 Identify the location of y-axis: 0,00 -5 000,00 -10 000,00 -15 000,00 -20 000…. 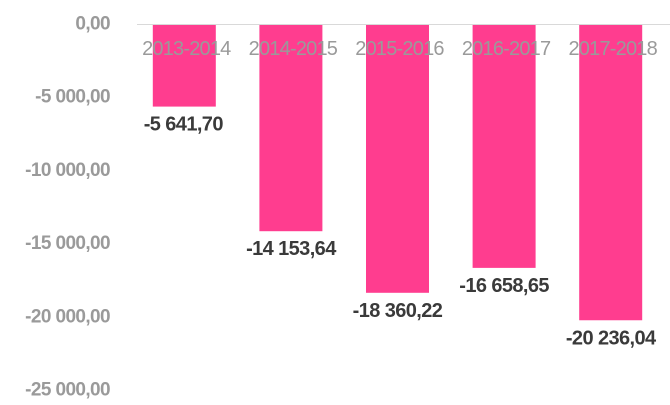
(67, 207).